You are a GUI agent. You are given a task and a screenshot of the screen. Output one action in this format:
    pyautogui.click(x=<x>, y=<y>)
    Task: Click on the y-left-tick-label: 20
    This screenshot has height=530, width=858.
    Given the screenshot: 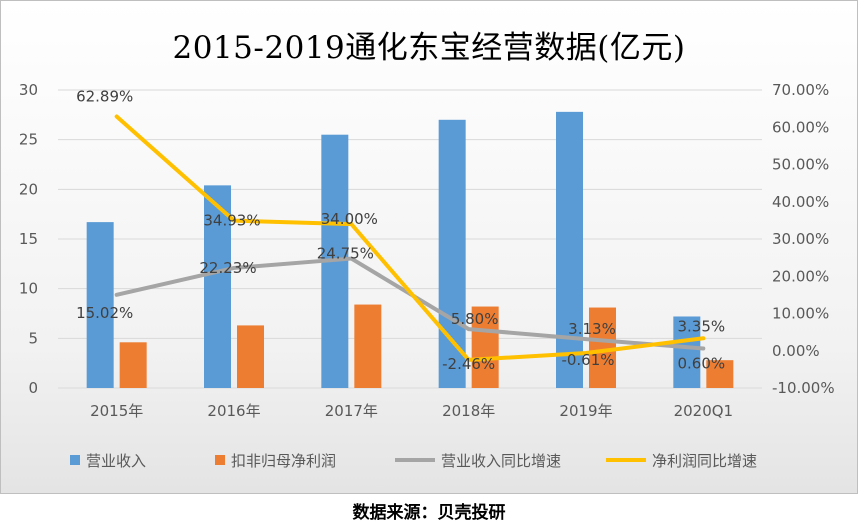 What is the action you would take?
    pyautogui.click(x=28, y=189)
    